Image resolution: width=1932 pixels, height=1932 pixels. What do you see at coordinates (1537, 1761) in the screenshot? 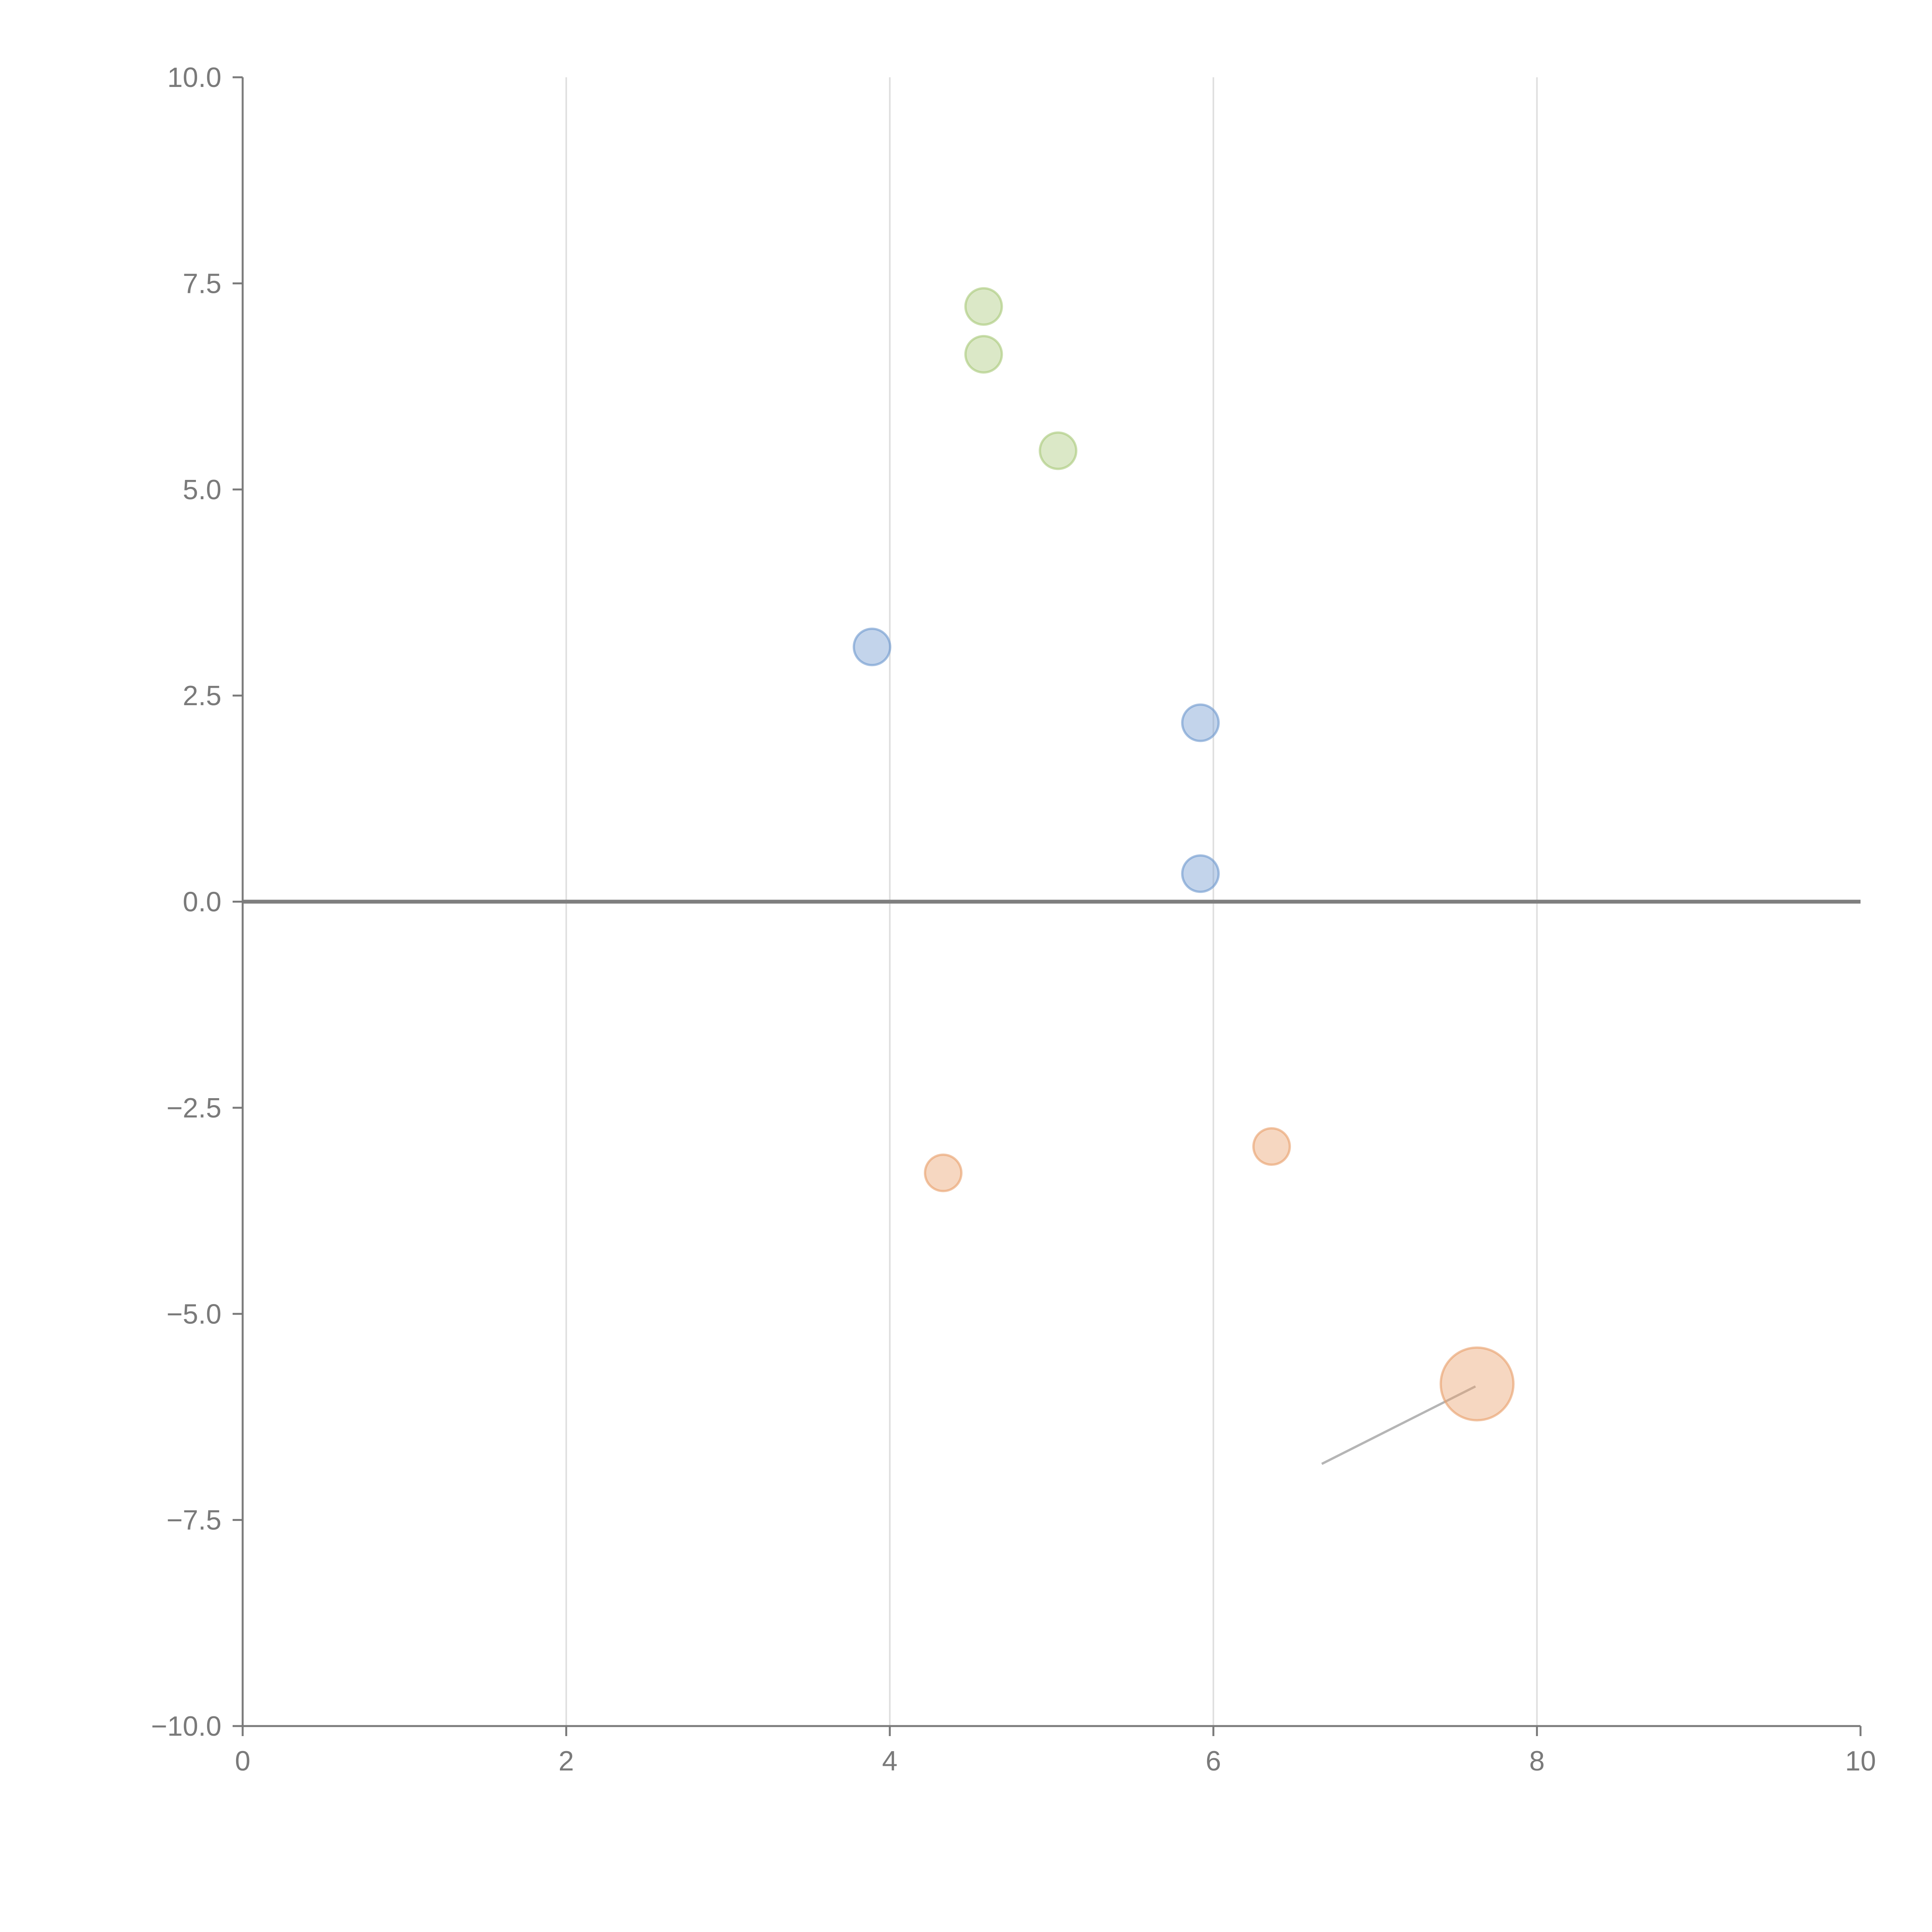
I see `x-tick-label: 8` at bounding box center [1537, 1761].